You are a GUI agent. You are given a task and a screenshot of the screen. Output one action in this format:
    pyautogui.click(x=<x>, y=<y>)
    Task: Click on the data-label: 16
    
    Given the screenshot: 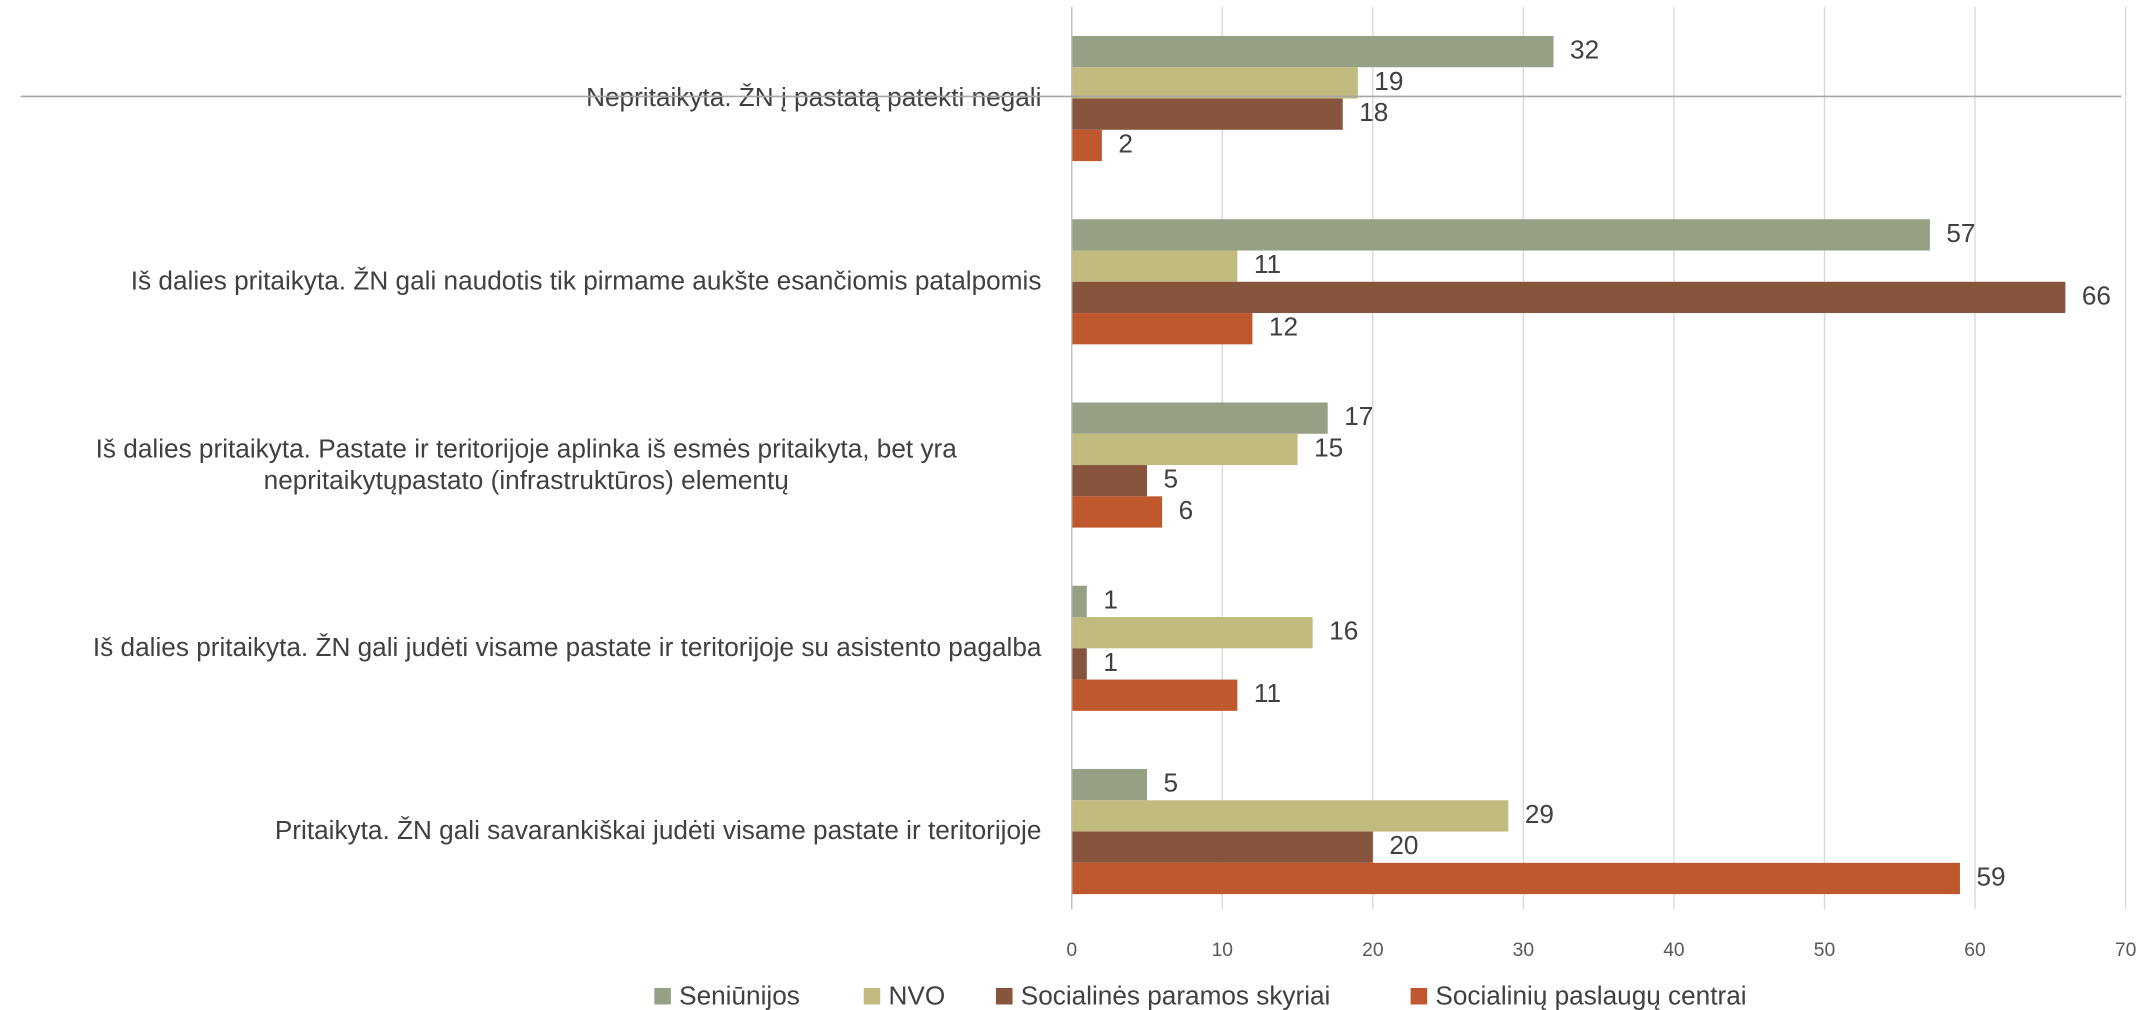 What is the action you would take?
    pyautogui.click(x=1343, y=631)
    